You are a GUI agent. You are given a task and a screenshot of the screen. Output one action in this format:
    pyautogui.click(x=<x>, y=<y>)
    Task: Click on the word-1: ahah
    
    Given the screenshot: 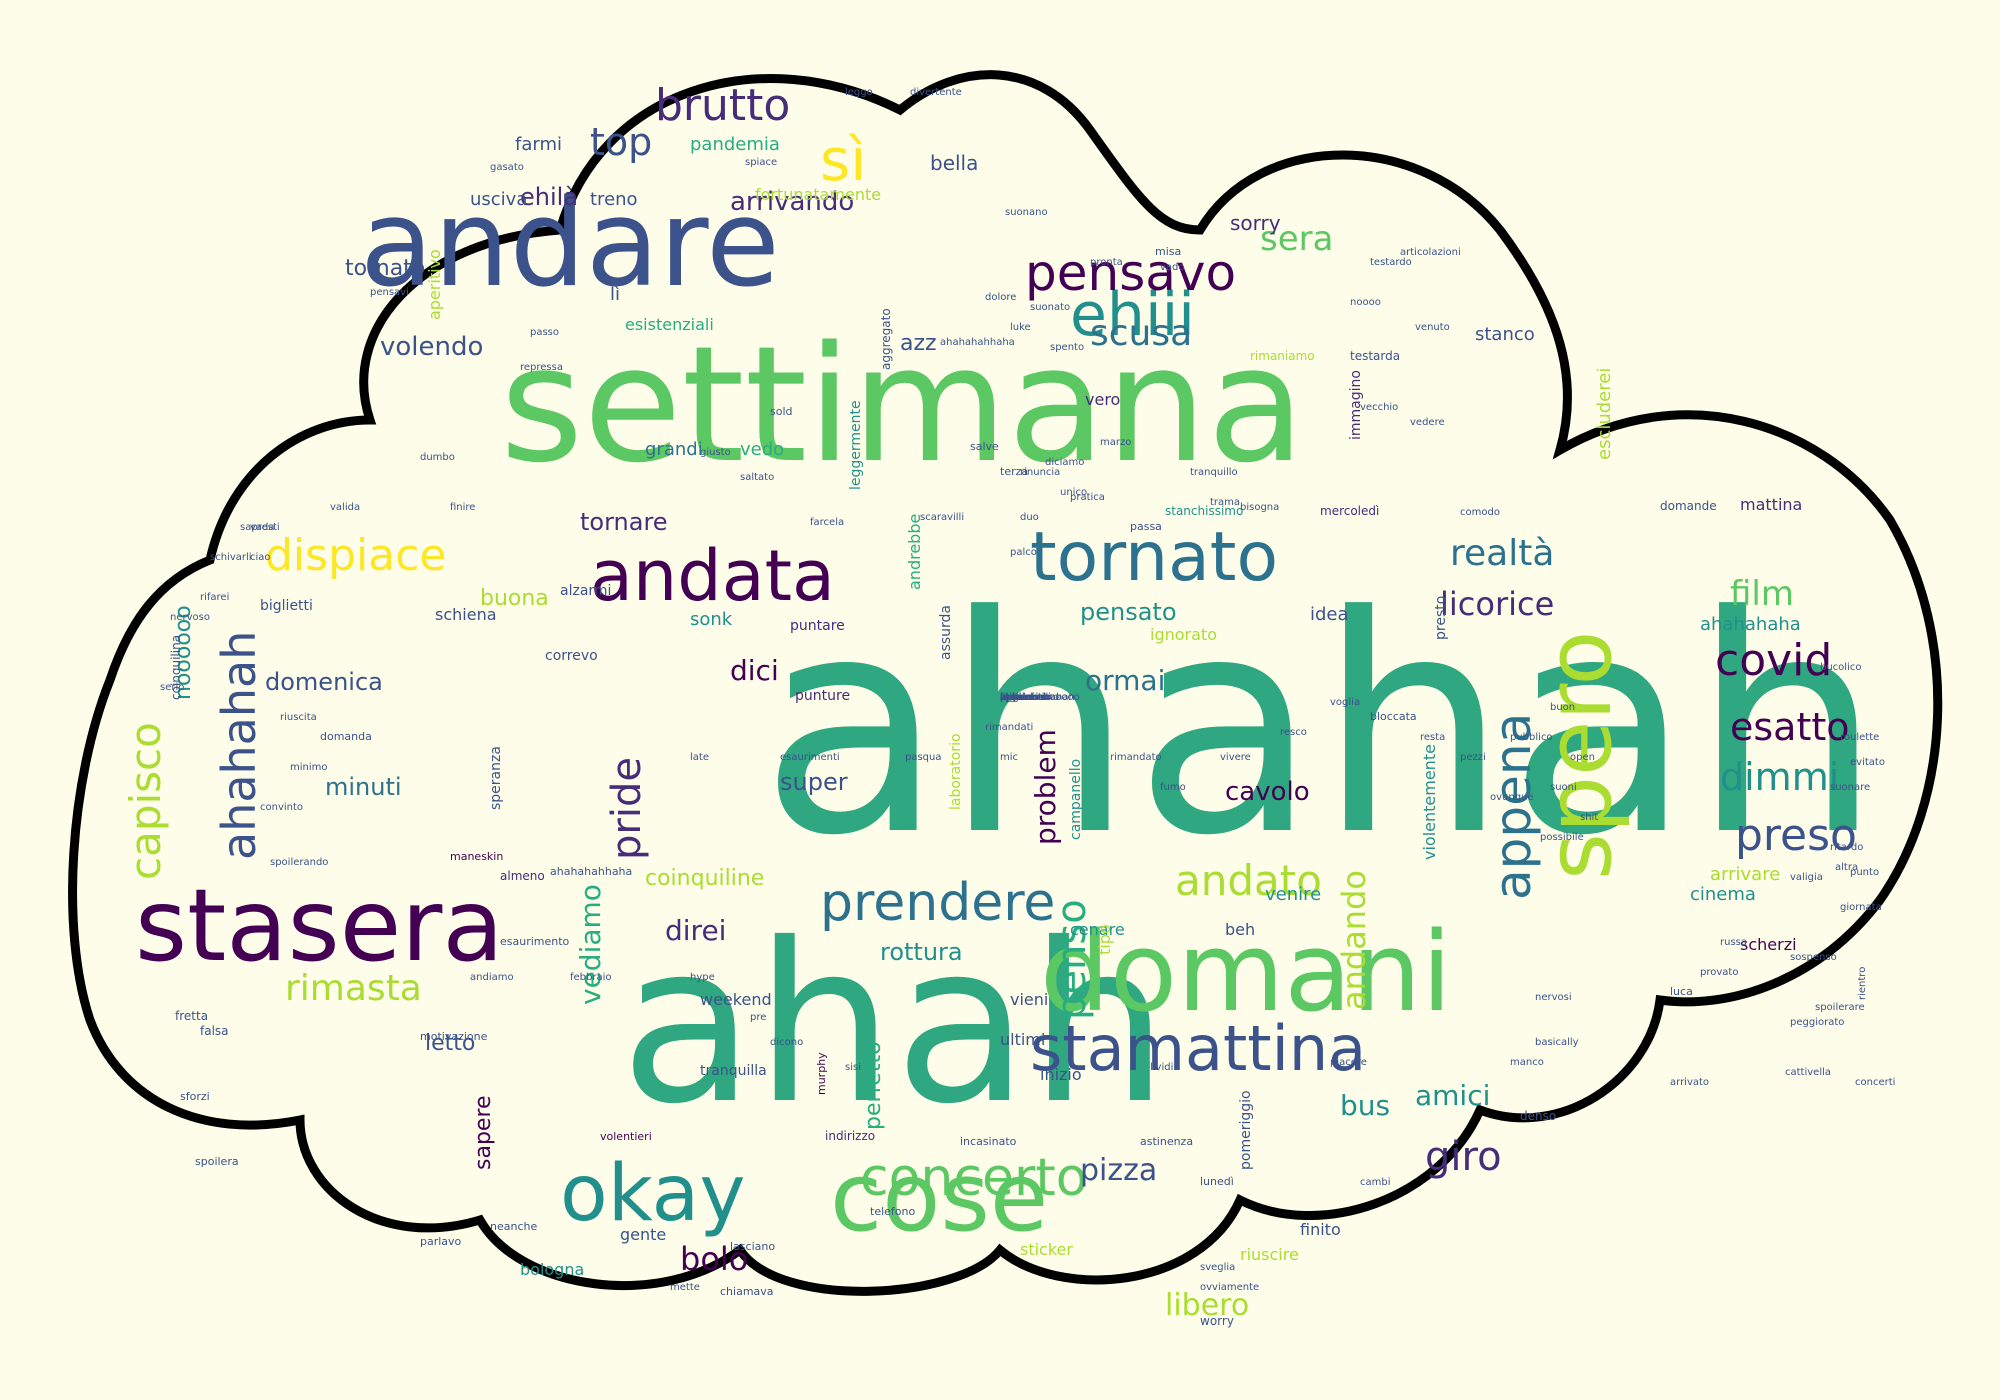 What is the action you would take?
    pyautogui.click(x=894, y=1024)
    